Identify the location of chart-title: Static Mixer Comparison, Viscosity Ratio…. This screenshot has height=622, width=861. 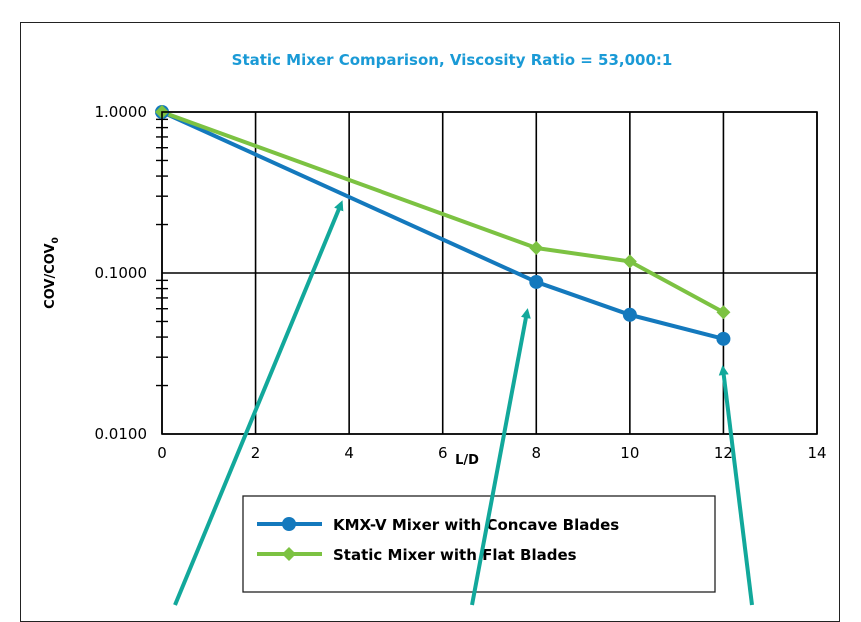
(452, 60).